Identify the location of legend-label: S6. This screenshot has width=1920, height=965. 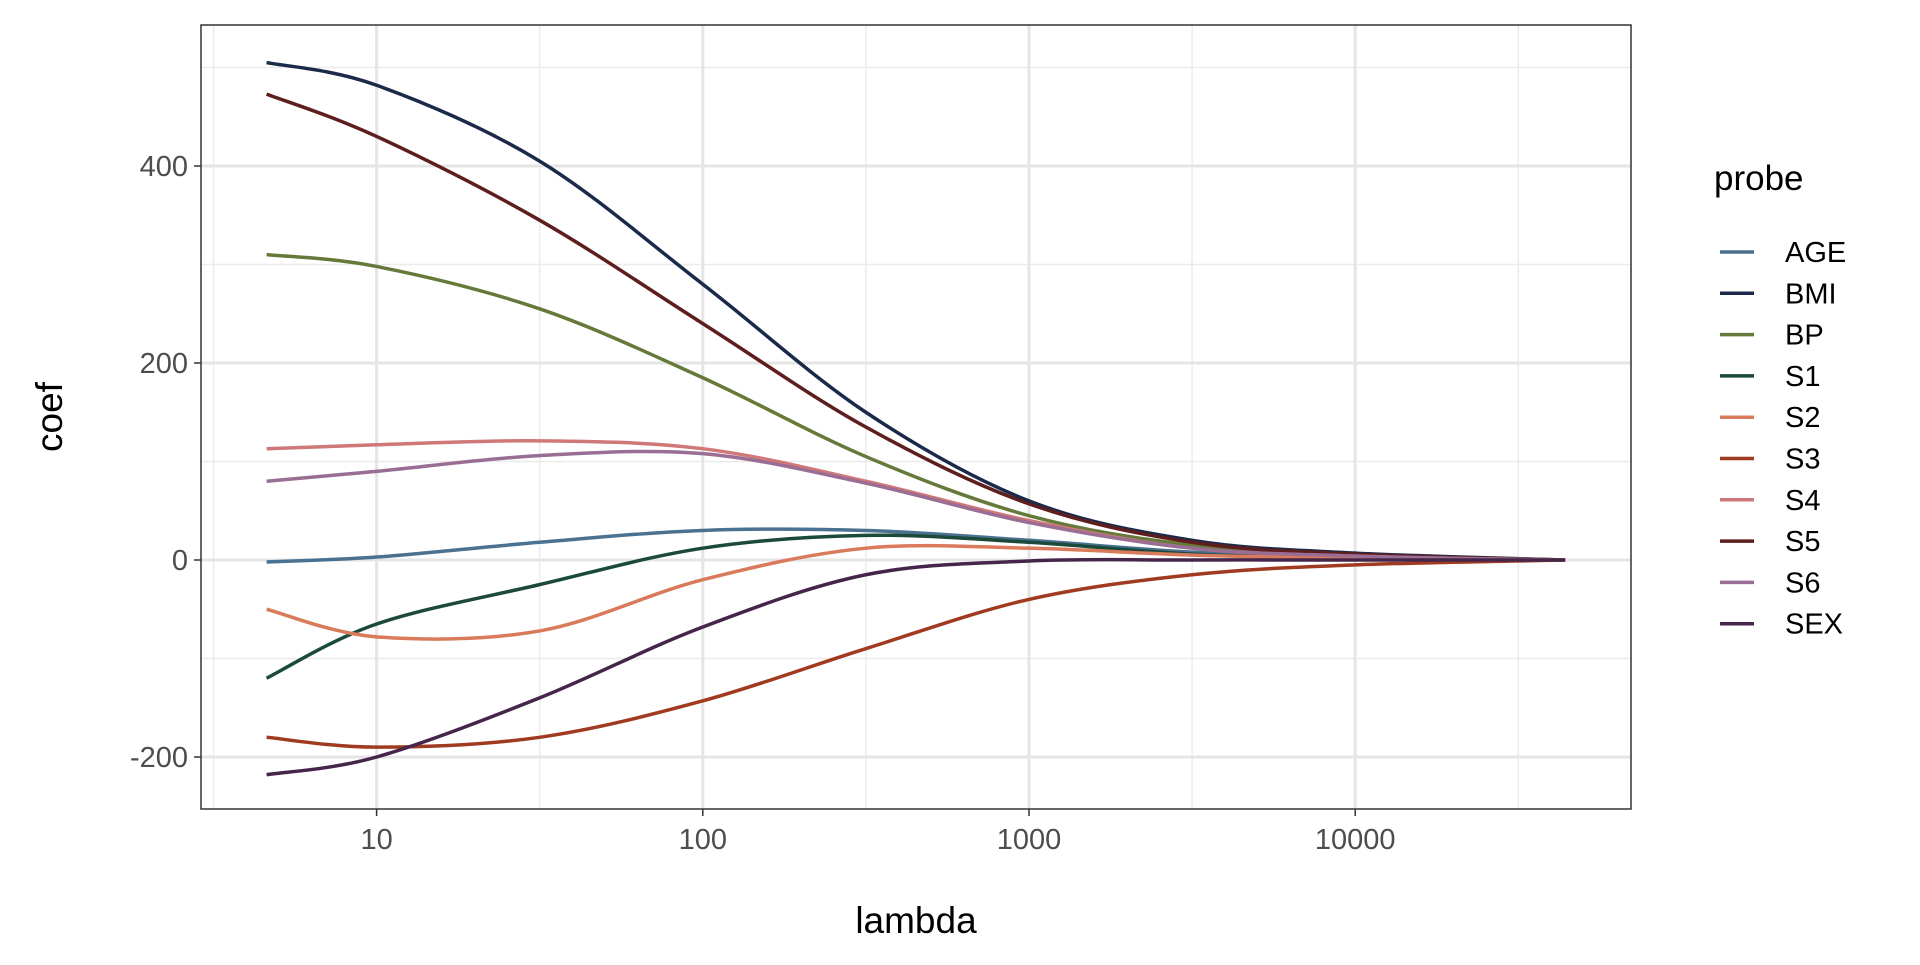
(1802, 583).